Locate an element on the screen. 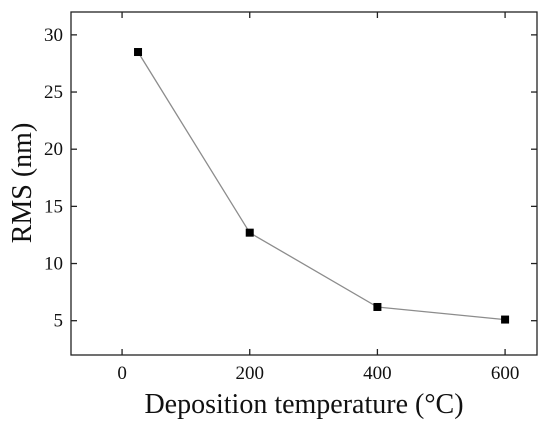  x-tick-label: 200 is located at coordinates (249, 373).